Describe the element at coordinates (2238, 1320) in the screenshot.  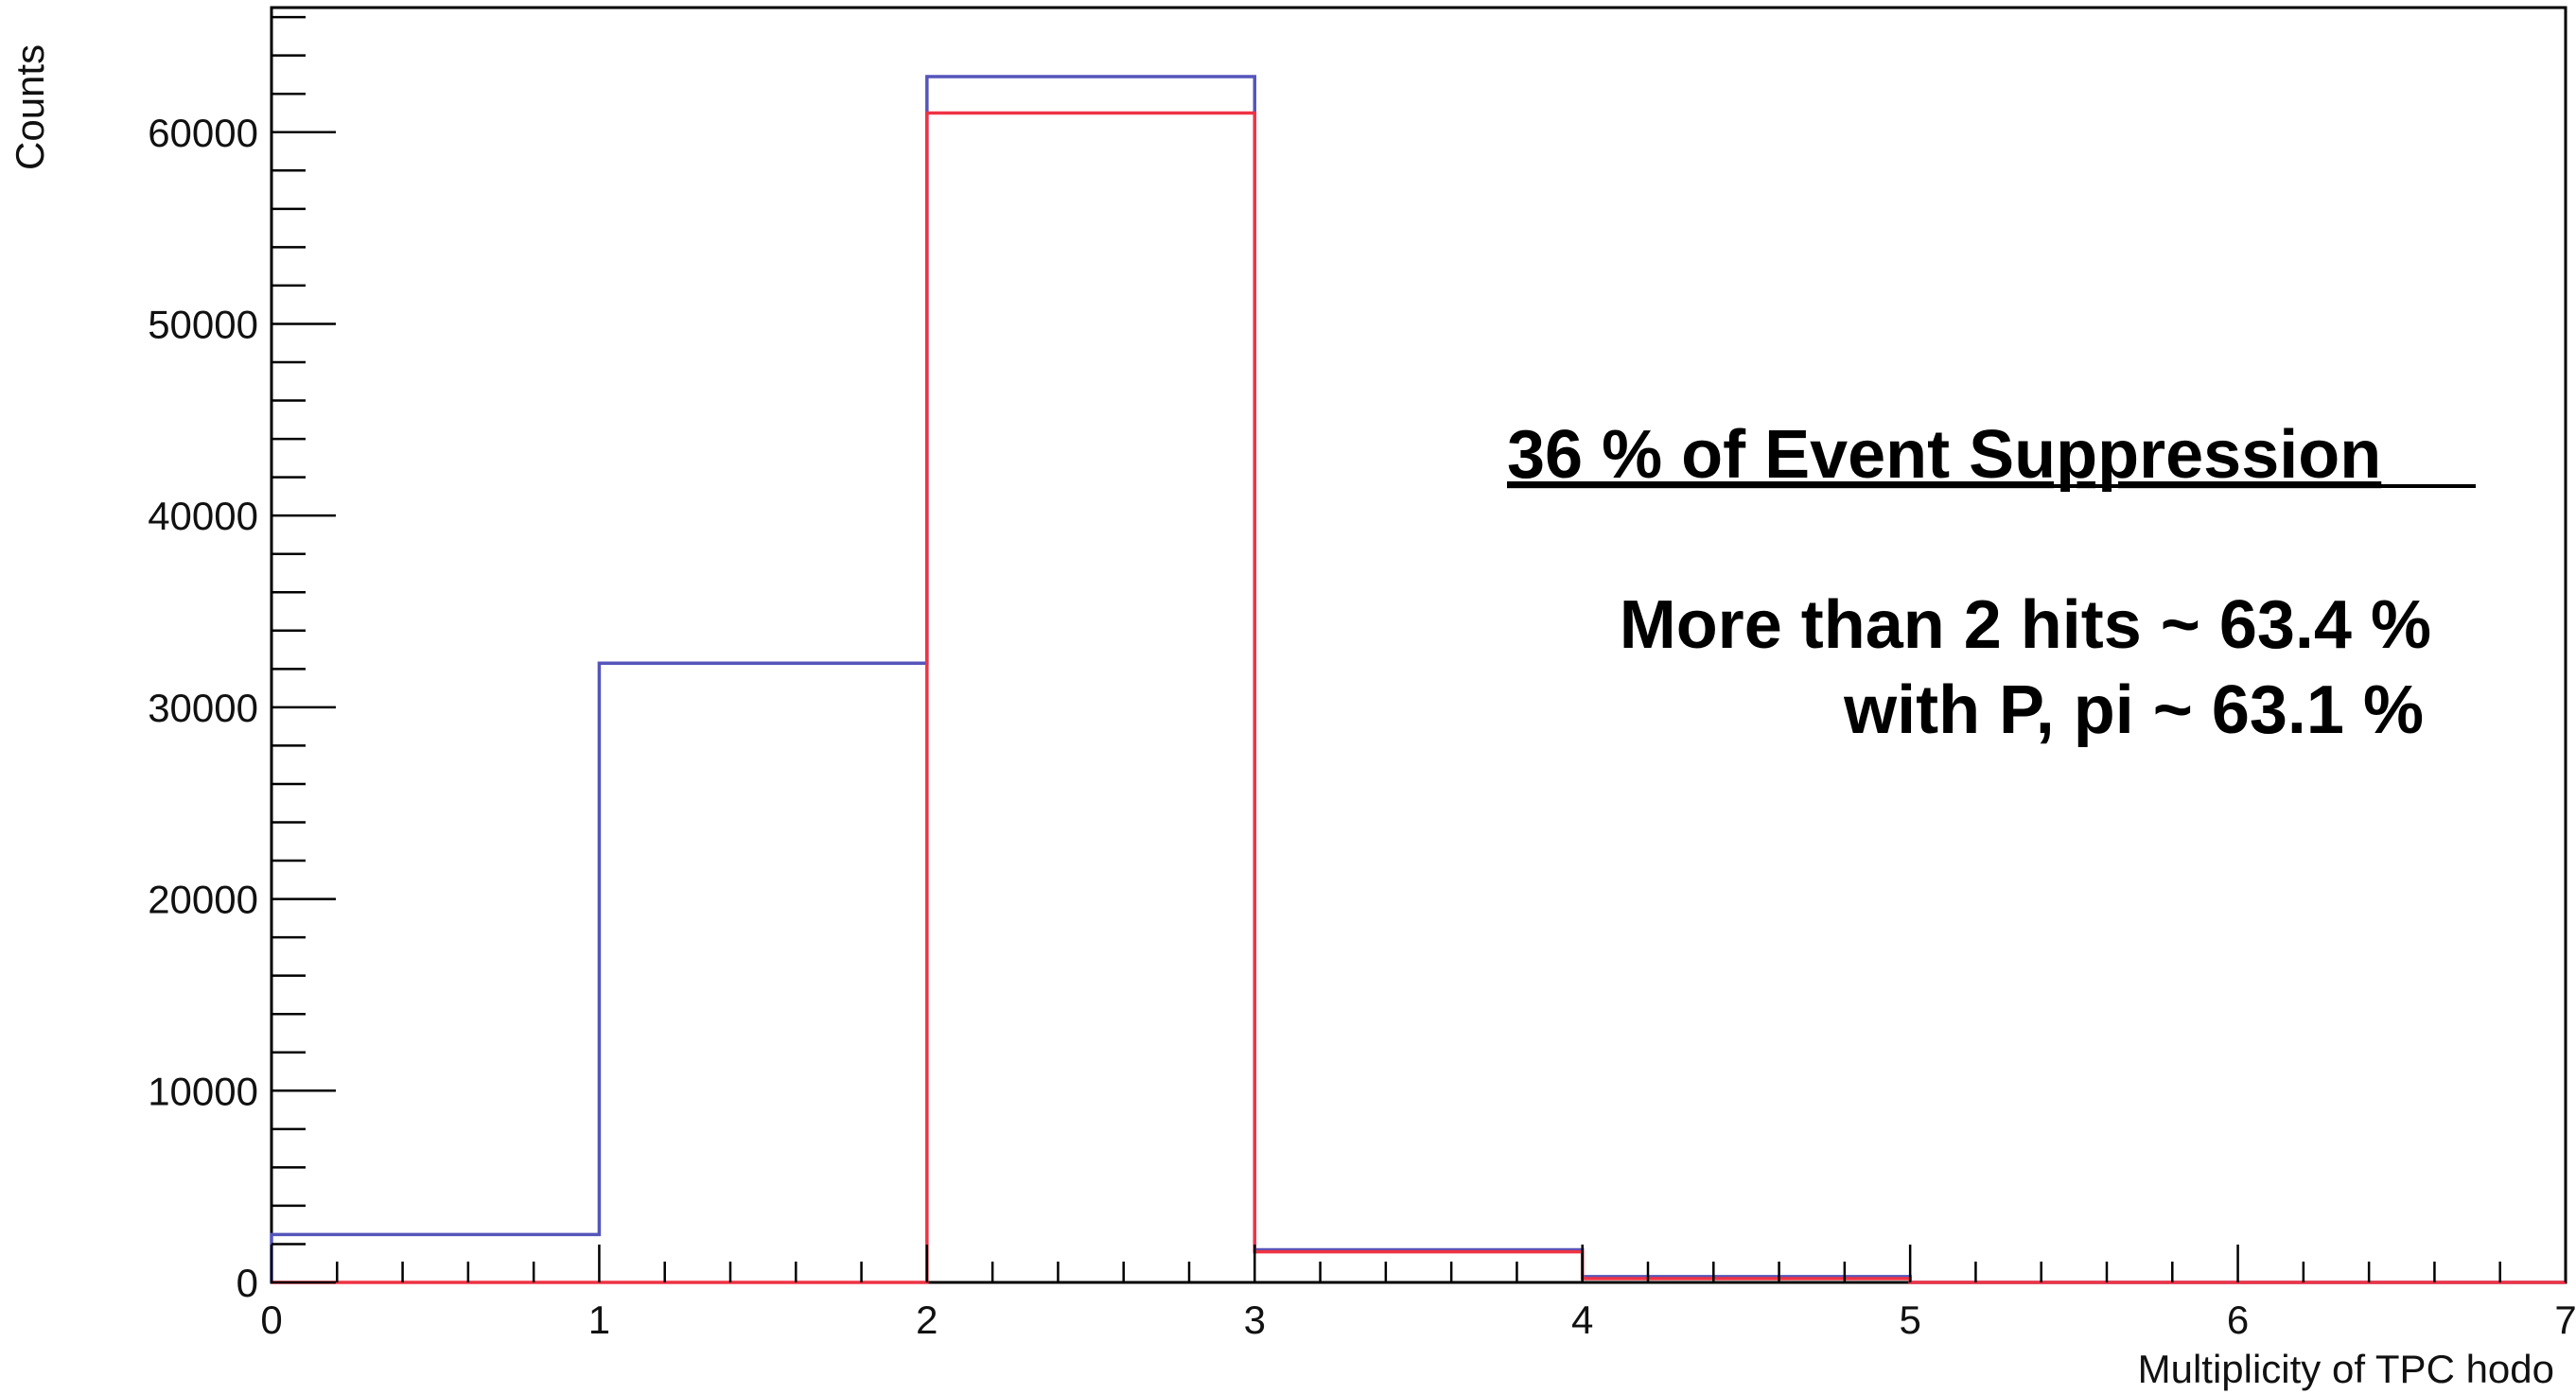
I see `x-tick-label: 6` at that location.